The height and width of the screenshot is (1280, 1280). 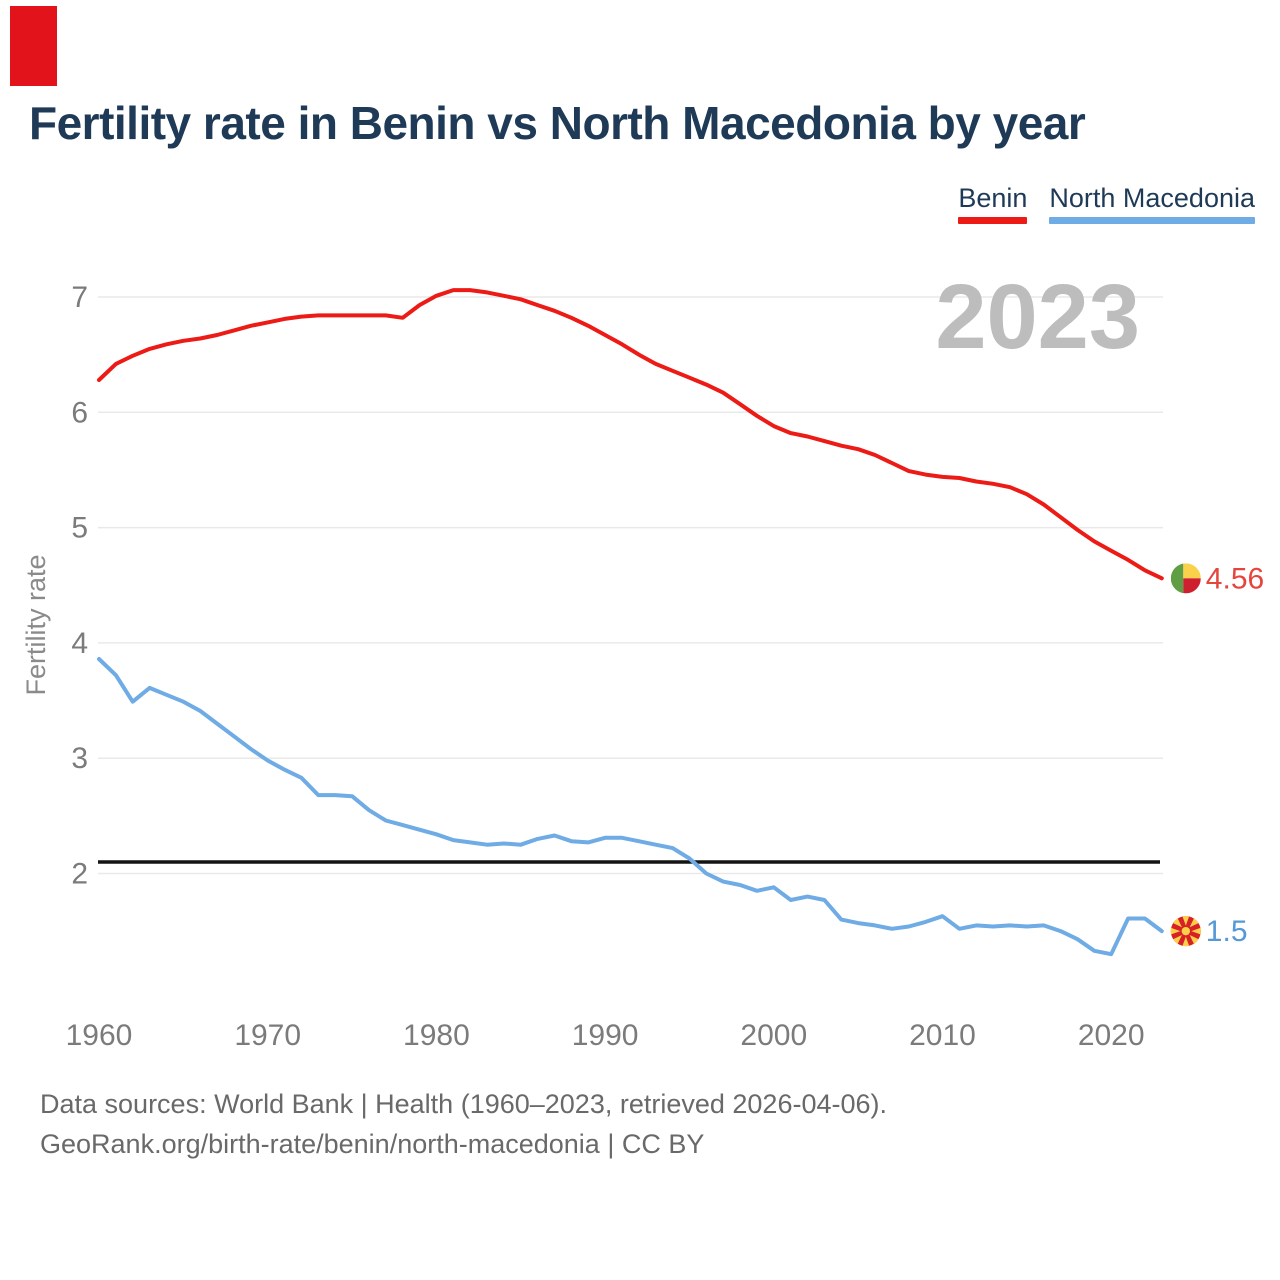 What do you see at coordinates (1111, 1035) in the screenshot?
I see `x-tick-label-2020: 2020` at bounding box center [1111, 1035].